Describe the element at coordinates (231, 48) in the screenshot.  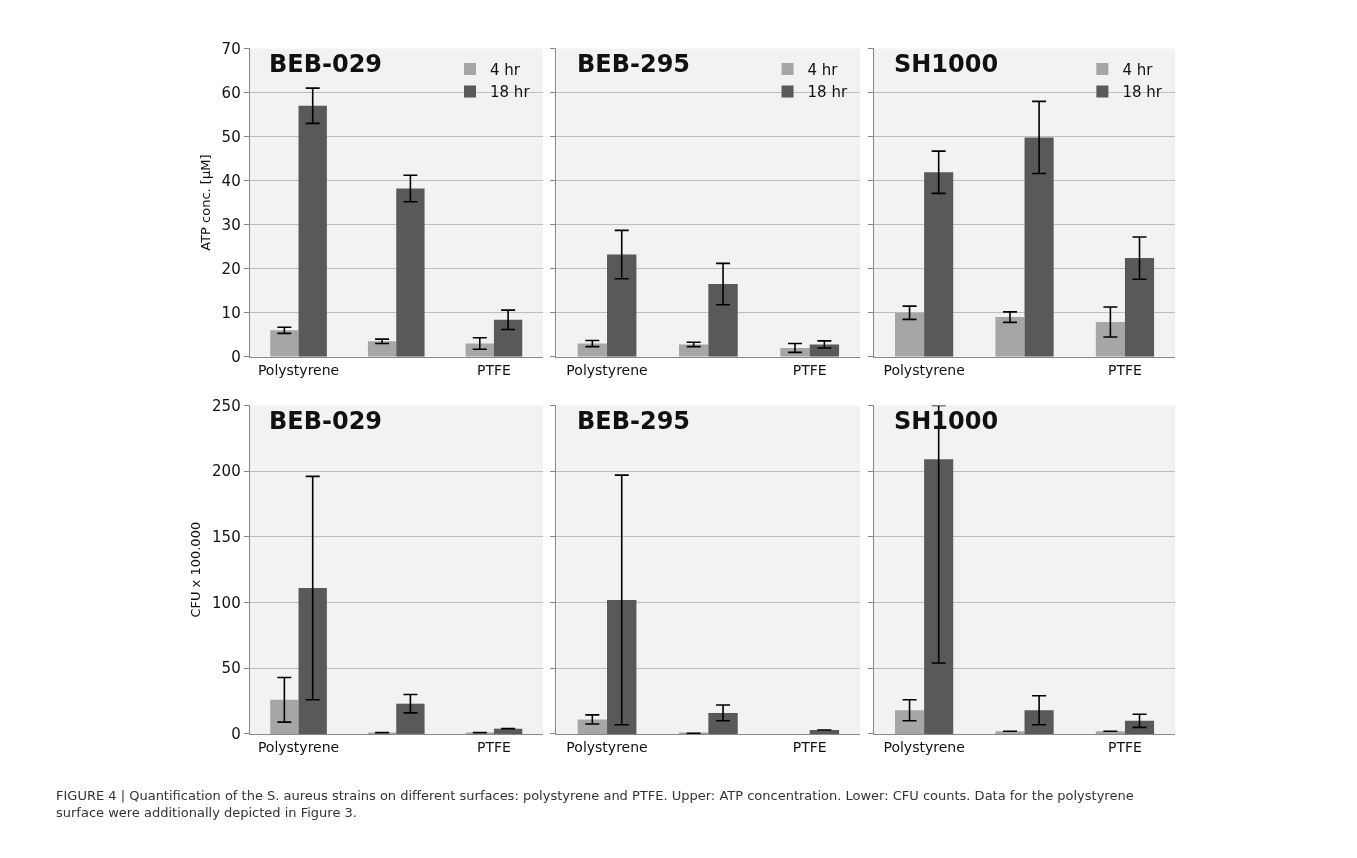
I see `y-tick-label: 70` at that location.